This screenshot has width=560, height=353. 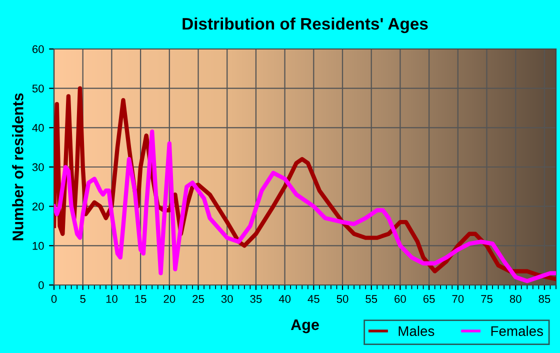 What do you see at coordinates (198, 299) in the screenshot?
I see `x-tick-label: 25` at bounding box center [198, 299].